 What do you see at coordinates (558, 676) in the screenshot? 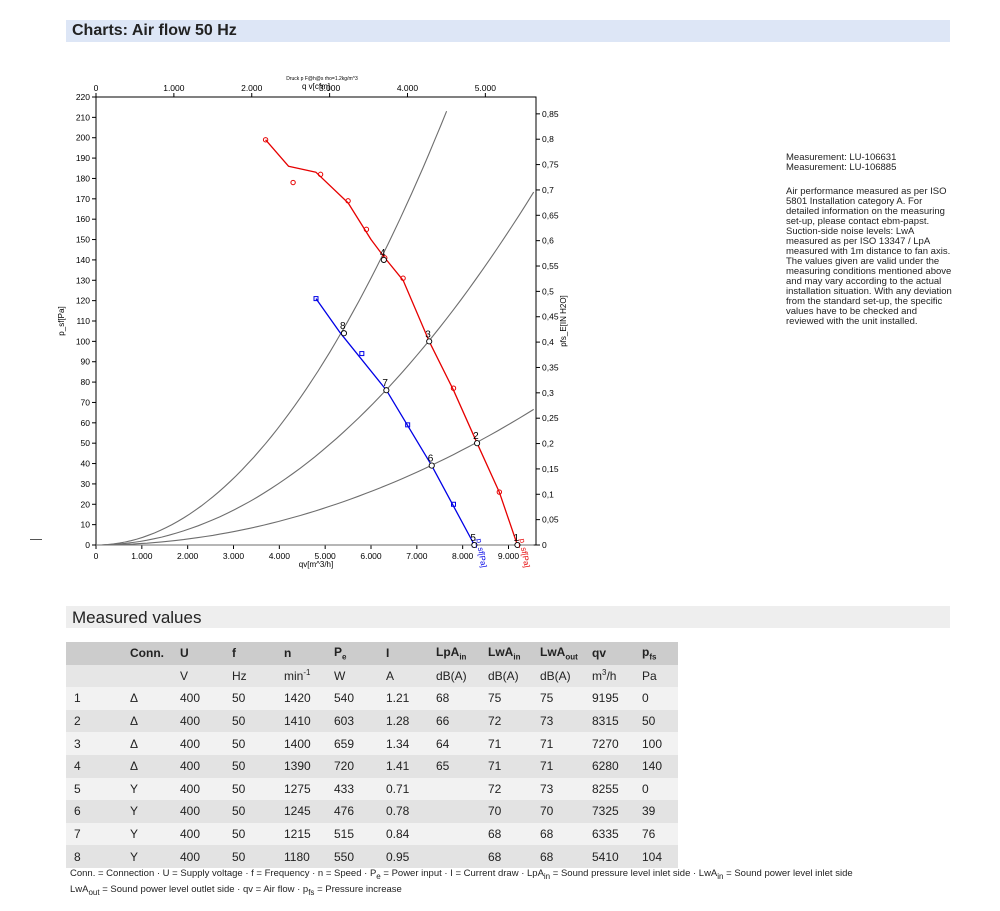
I see `unit-cell: dB(A)` at bounding box center [558, 676].